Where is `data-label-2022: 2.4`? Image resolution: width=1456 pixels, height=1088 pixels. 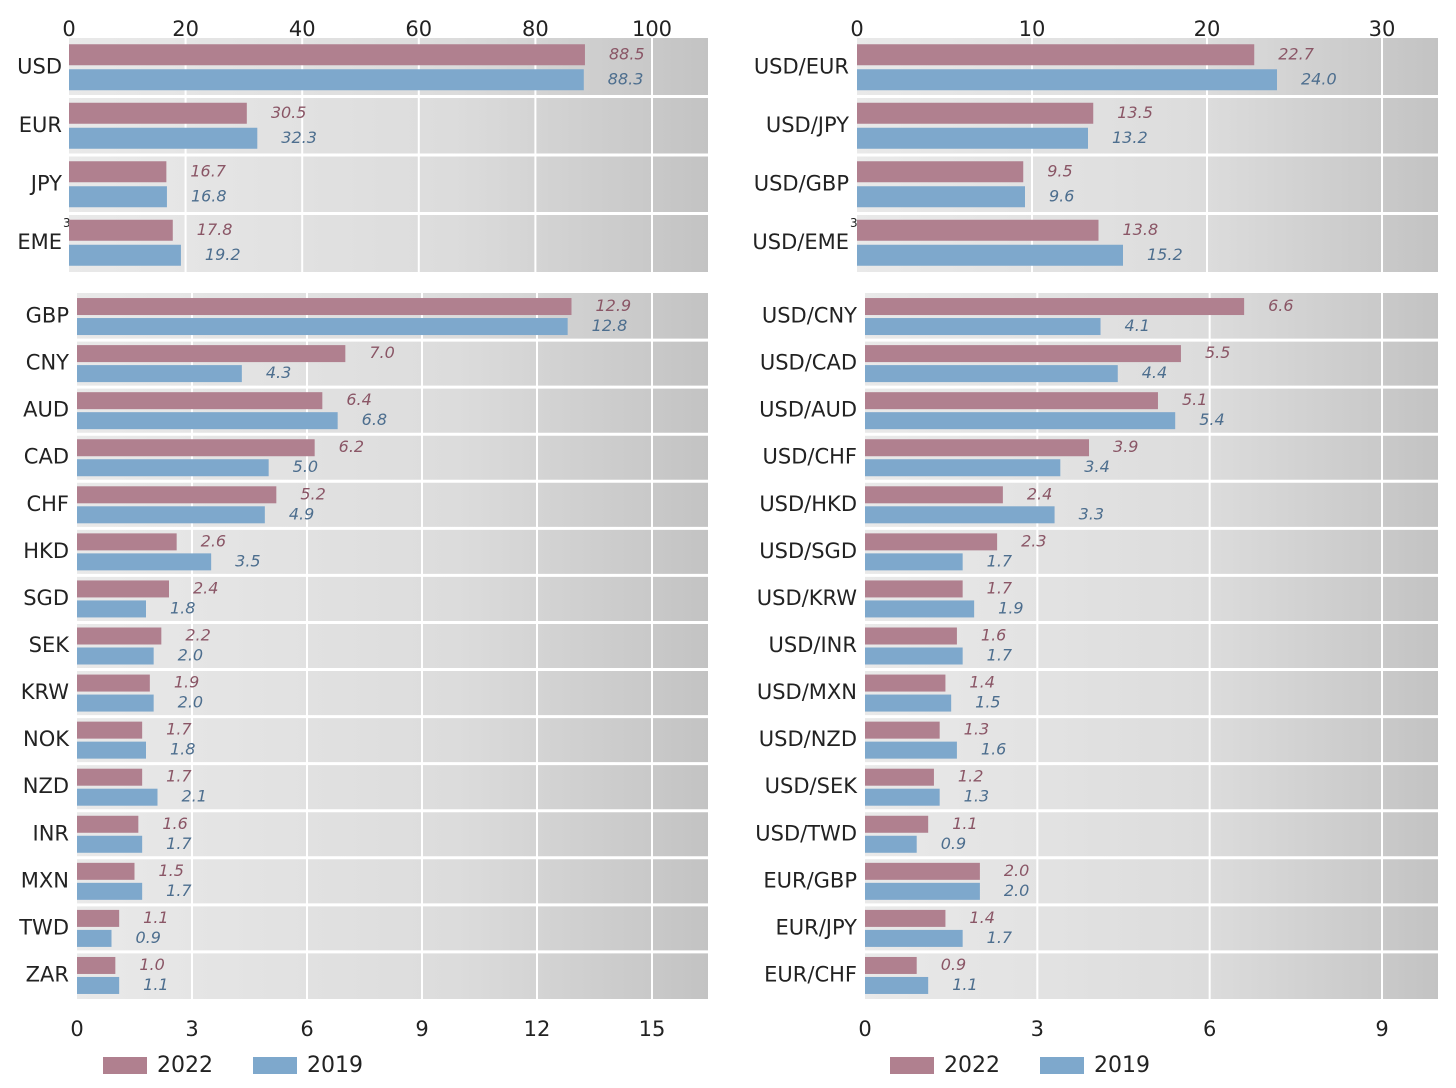 data-label-2022: 2.4 is located at coordinates (1039, 493).